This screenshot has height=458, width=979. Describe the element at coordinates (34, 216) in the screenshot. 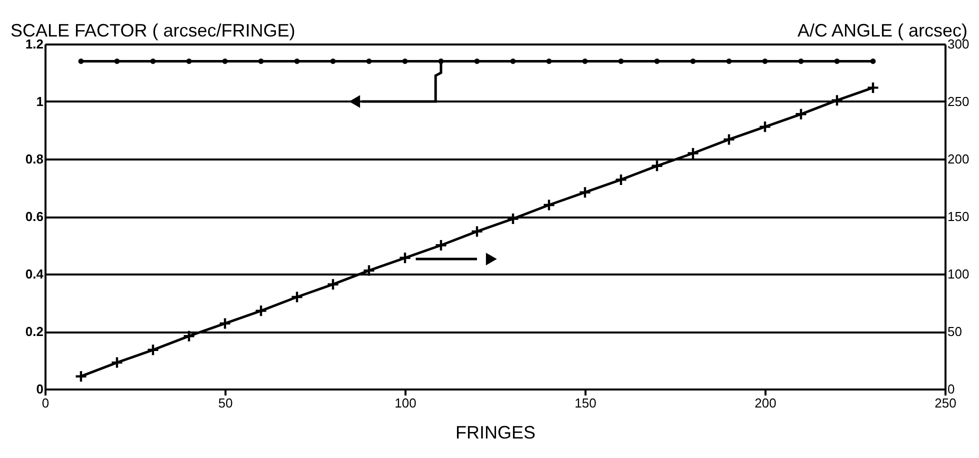

I see `y-tick-label: 0.6` at that location.